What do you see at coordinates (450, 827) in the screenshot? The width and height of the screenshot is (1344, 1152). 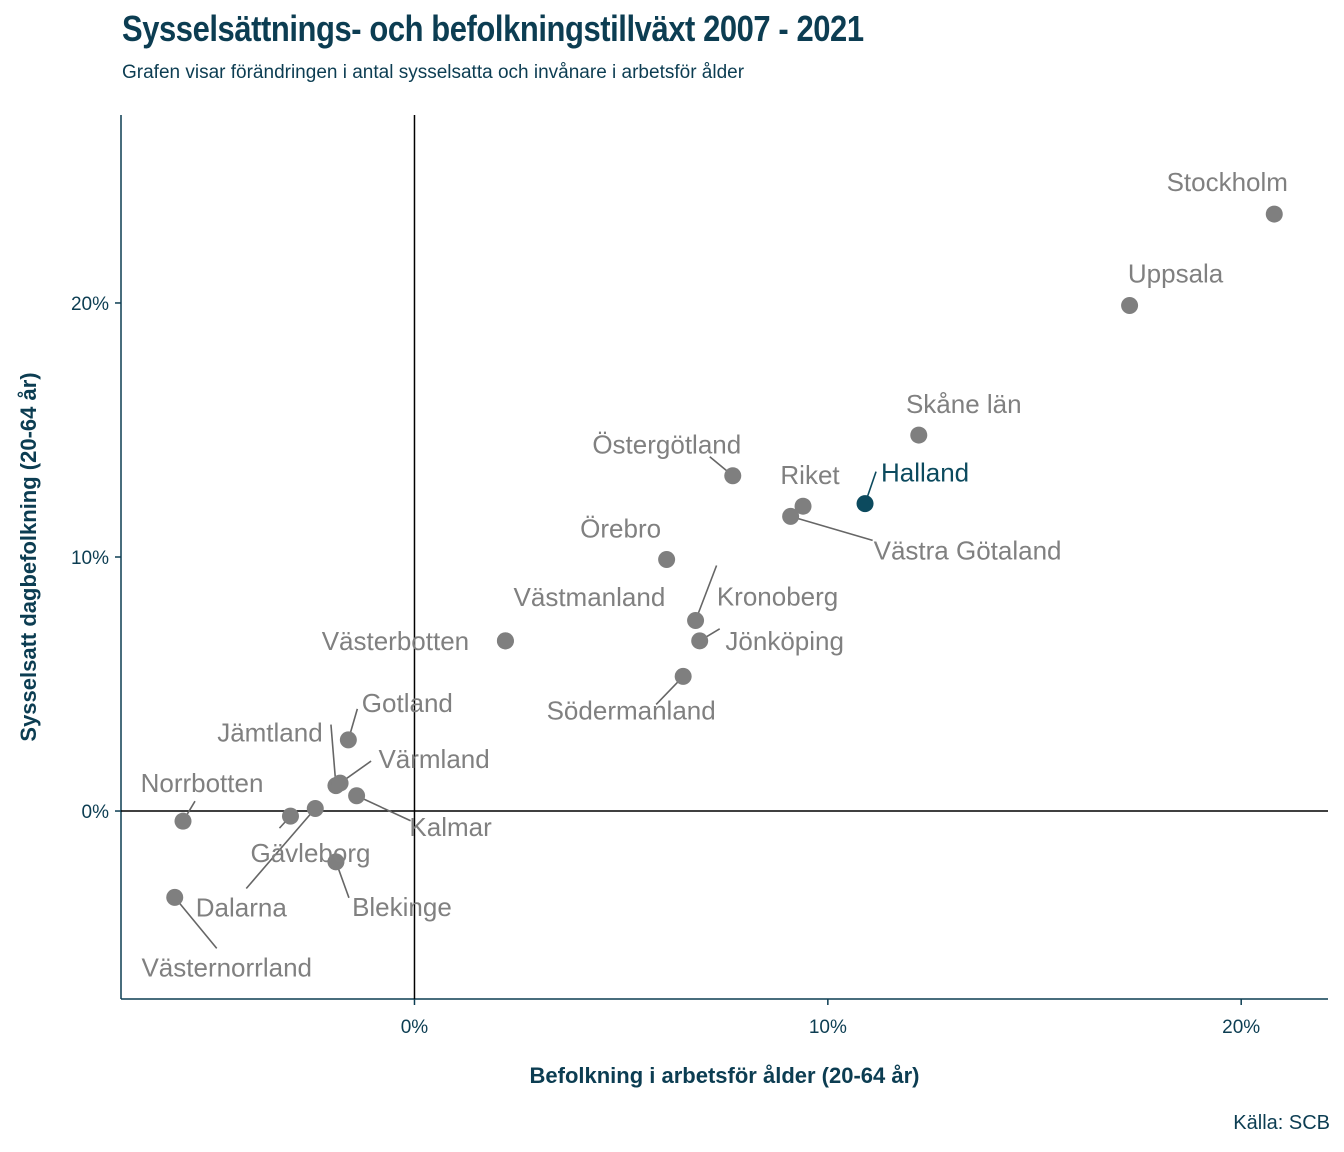 I see `label-kalmar: Kalmar` at bounding box center [450, 827].